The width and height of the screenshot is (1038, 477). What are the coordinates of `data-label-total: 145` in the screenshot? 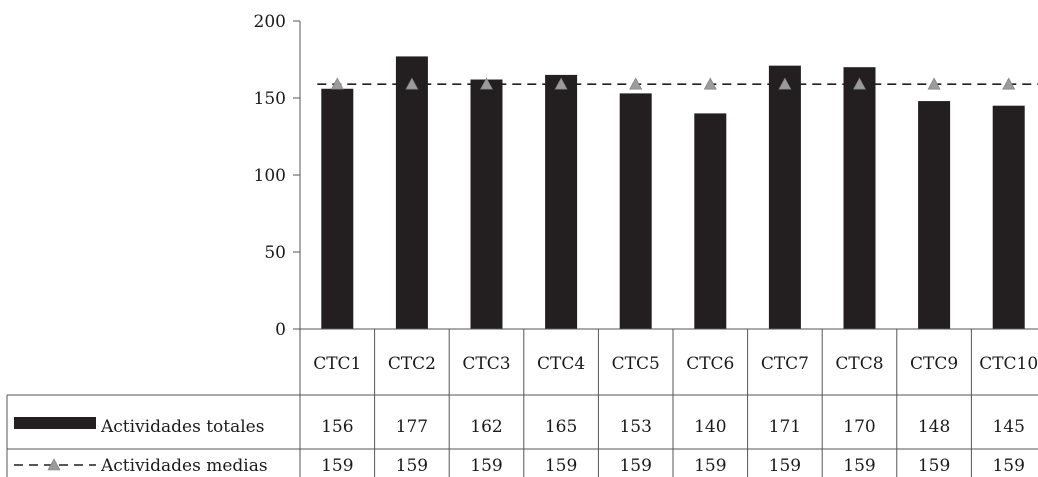 It's located at (1008, 427).